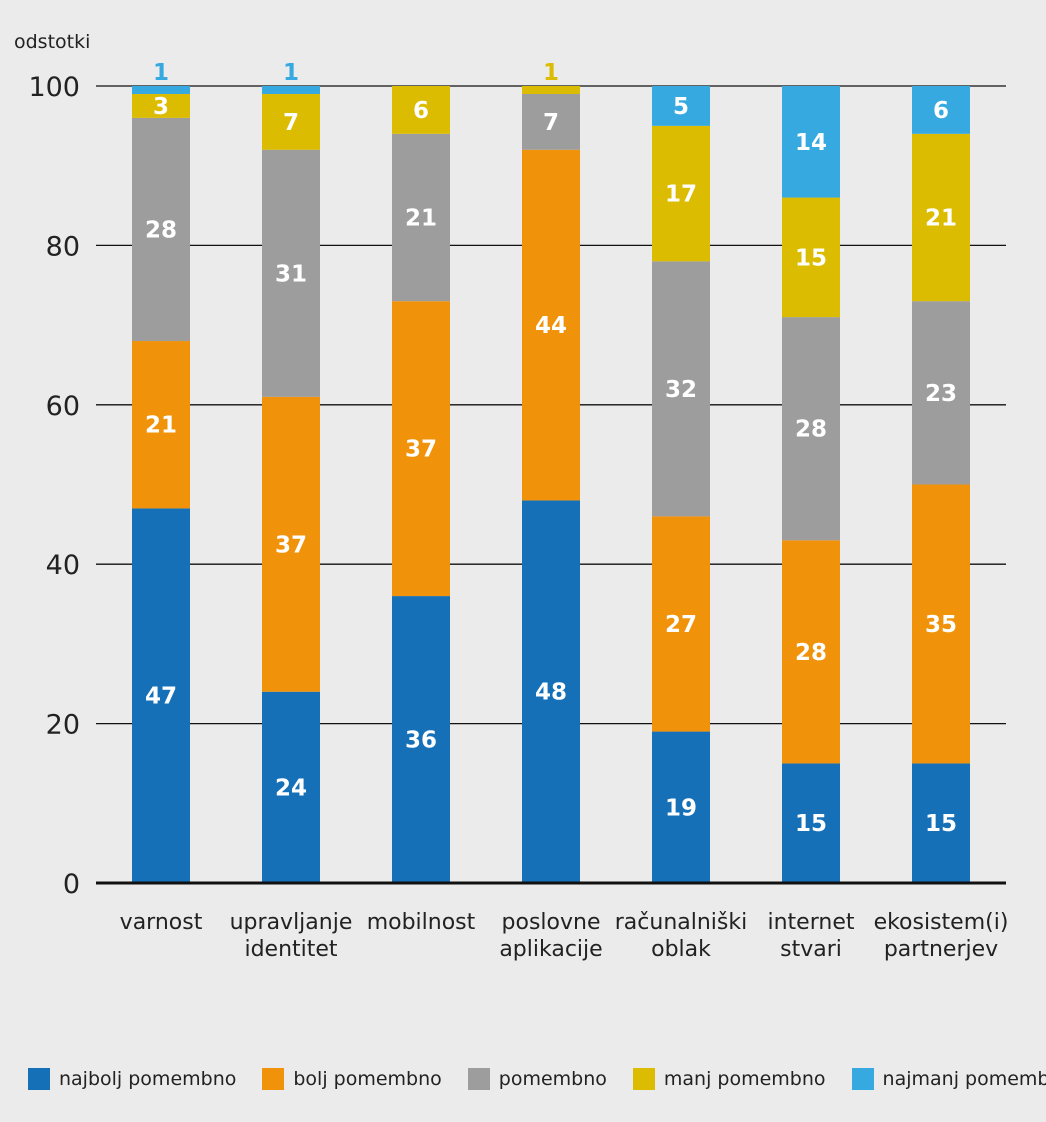 The height and width of the screenshot is (1122, 1046). I want to click on category-label: internet, so click(811, 922).